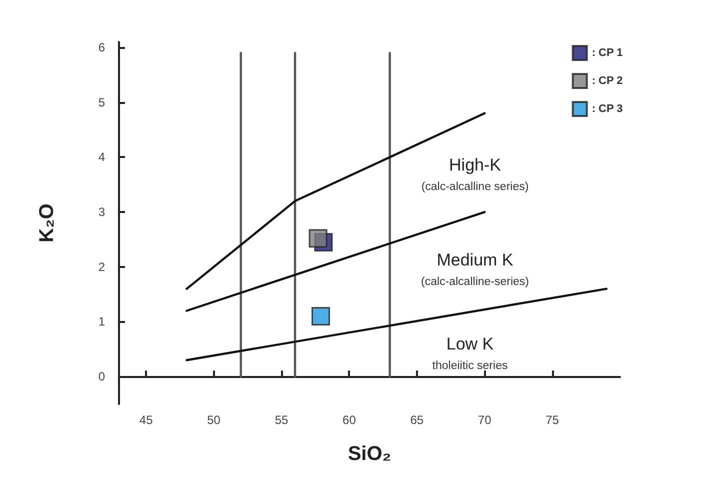 The image size is (724, 486). Describe the element at coordinates (102, 267) in the screenshot. I see `y-tick-label: 2` at that location.